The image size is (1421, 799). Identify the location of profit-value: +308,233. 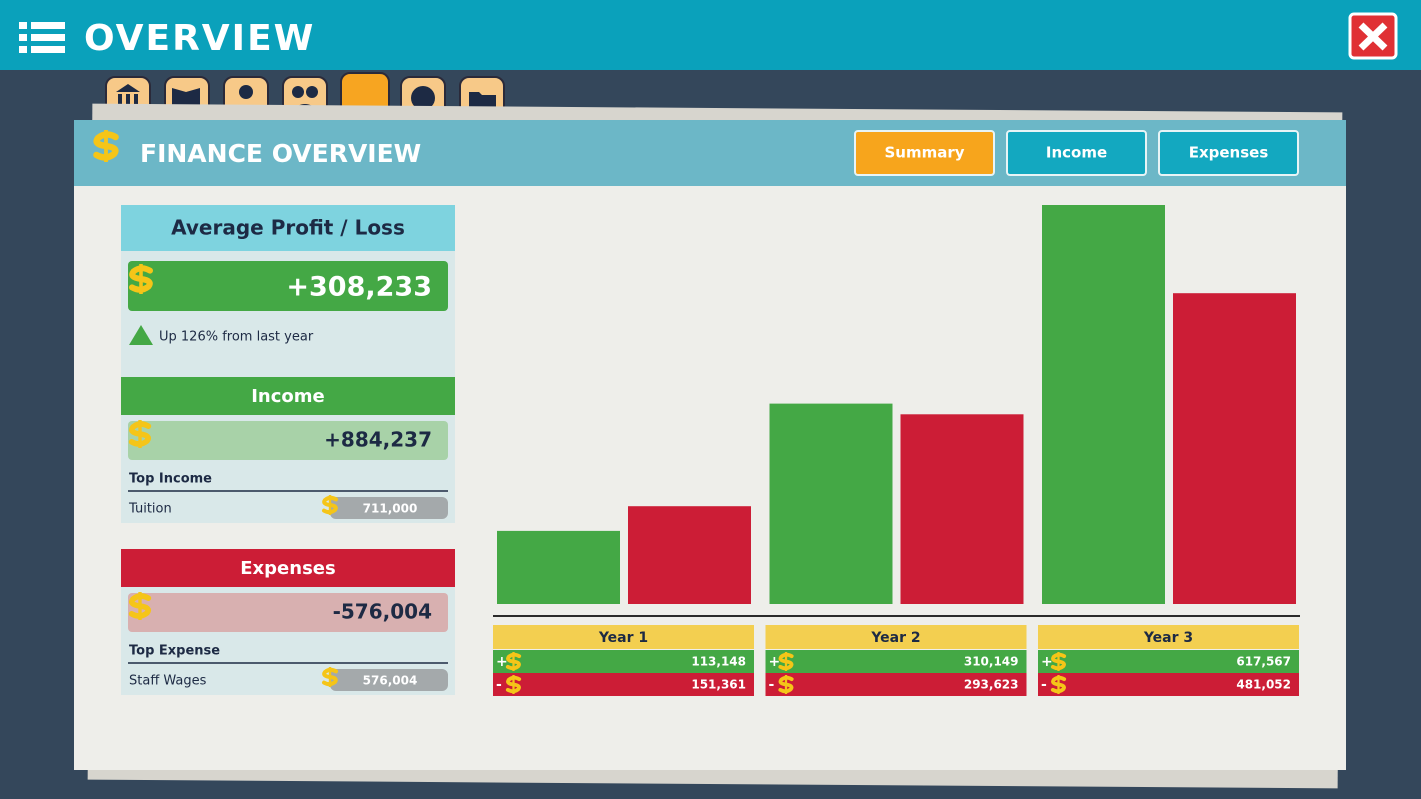
(359, 287).